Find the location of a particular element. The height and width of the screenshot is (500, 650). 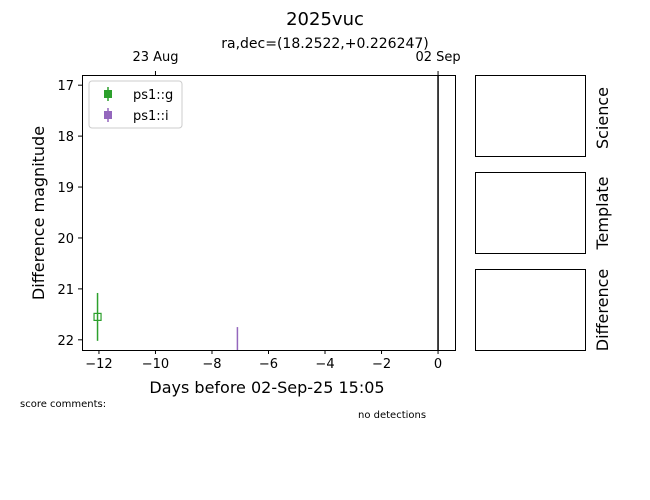

x-tick-label: −10 is located at coordinates (155, 364).